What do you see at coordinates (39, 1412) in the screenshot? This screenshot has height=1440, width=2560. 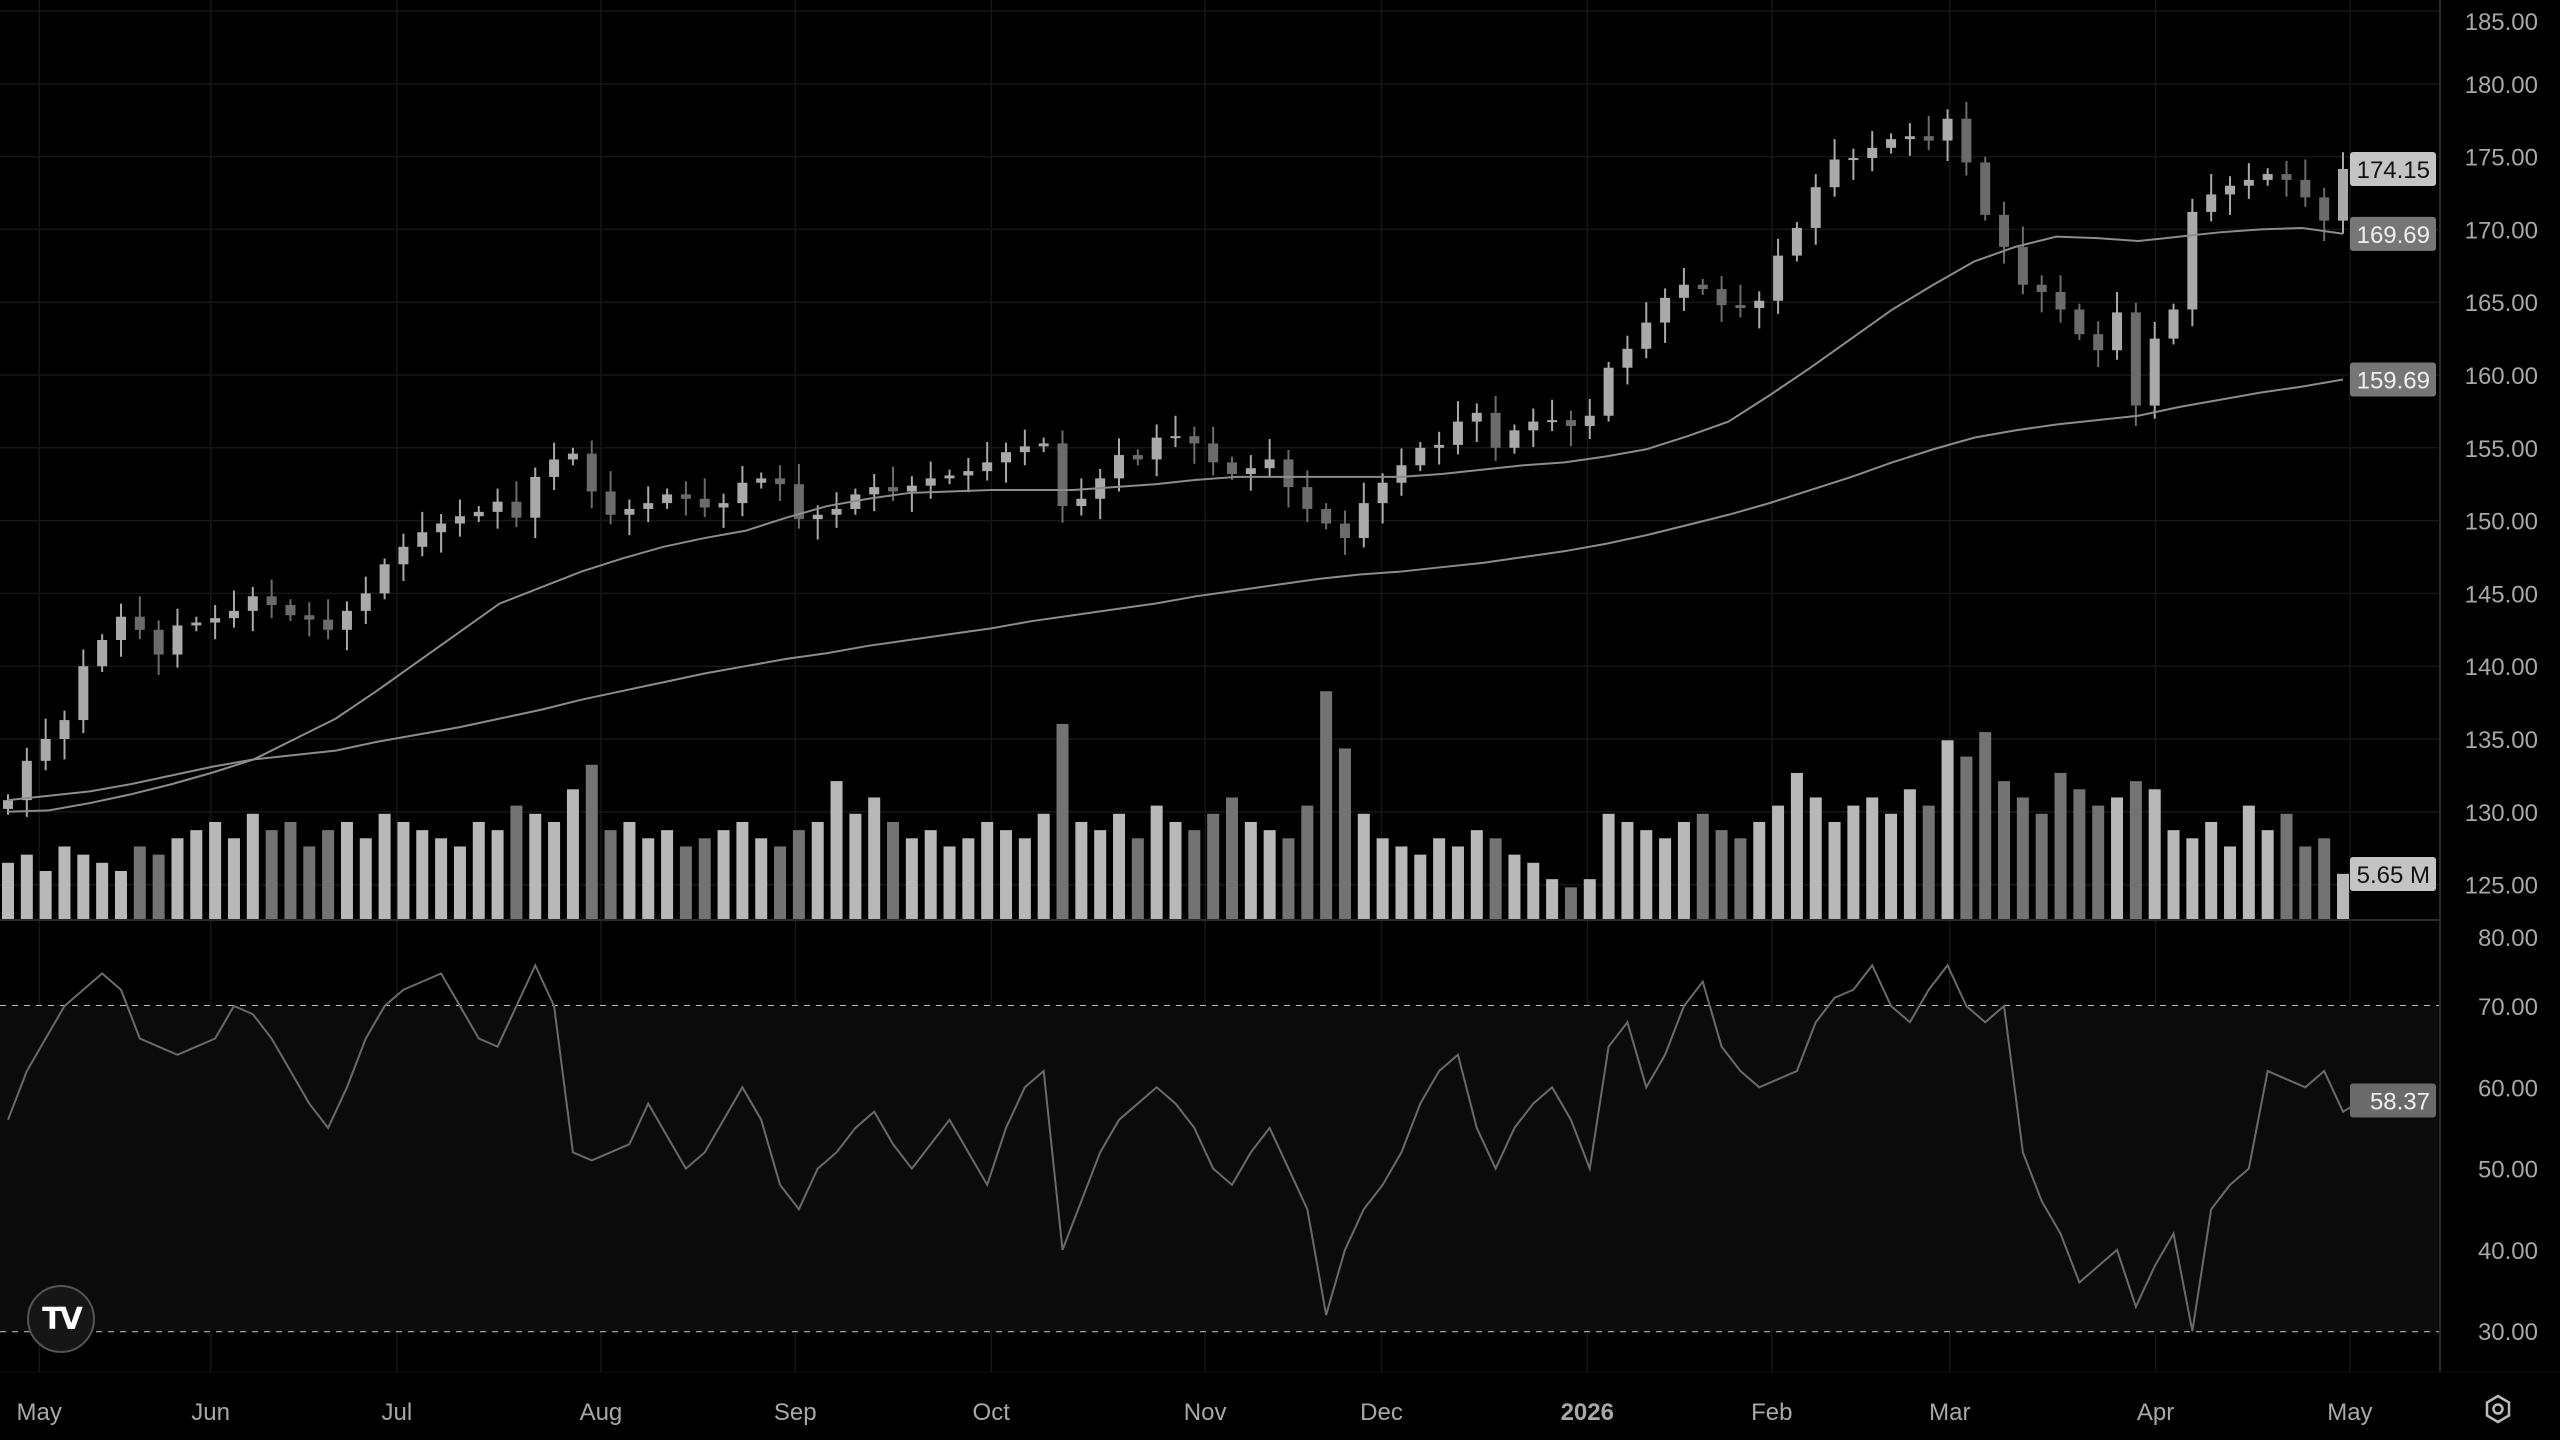 I see `time-axis-label: May` at bounding box center [39, 1412].